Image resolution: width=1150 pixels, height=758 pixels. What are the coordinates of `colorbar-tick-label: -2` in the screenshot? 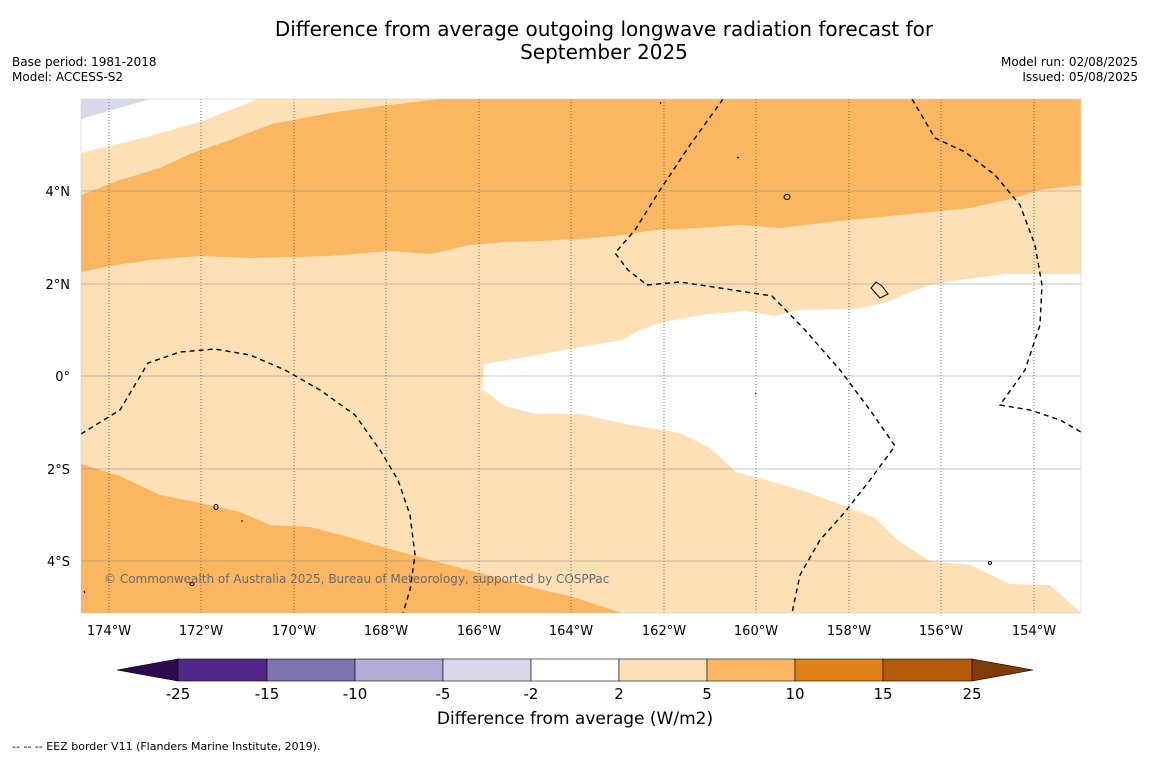 It's located at (531, 694).